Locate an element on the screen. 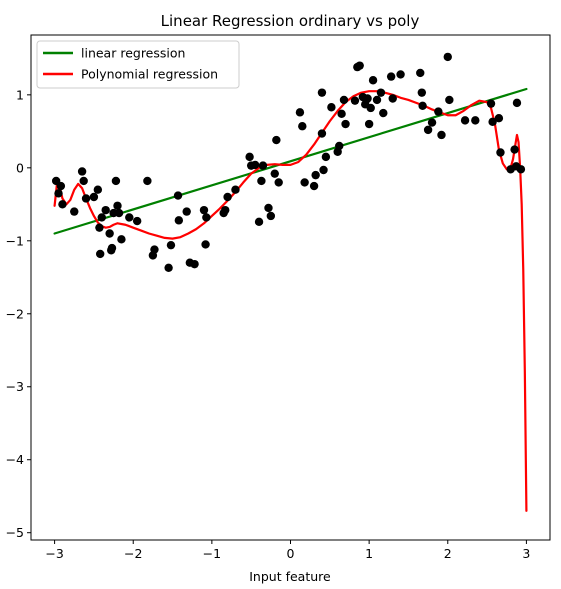  y-tick-label: −4 is located at coordinates (15, 459).